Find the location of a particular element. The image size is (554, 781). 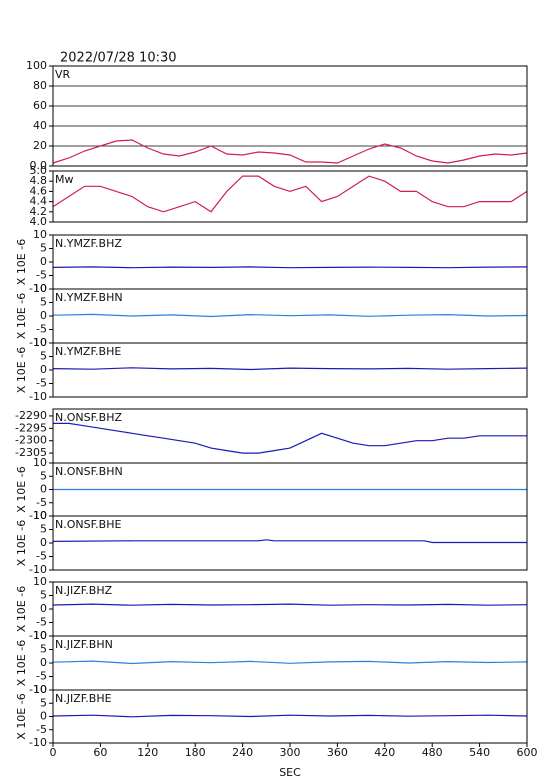

y-tick-label: -2295 is located at coordinates (31, 427).